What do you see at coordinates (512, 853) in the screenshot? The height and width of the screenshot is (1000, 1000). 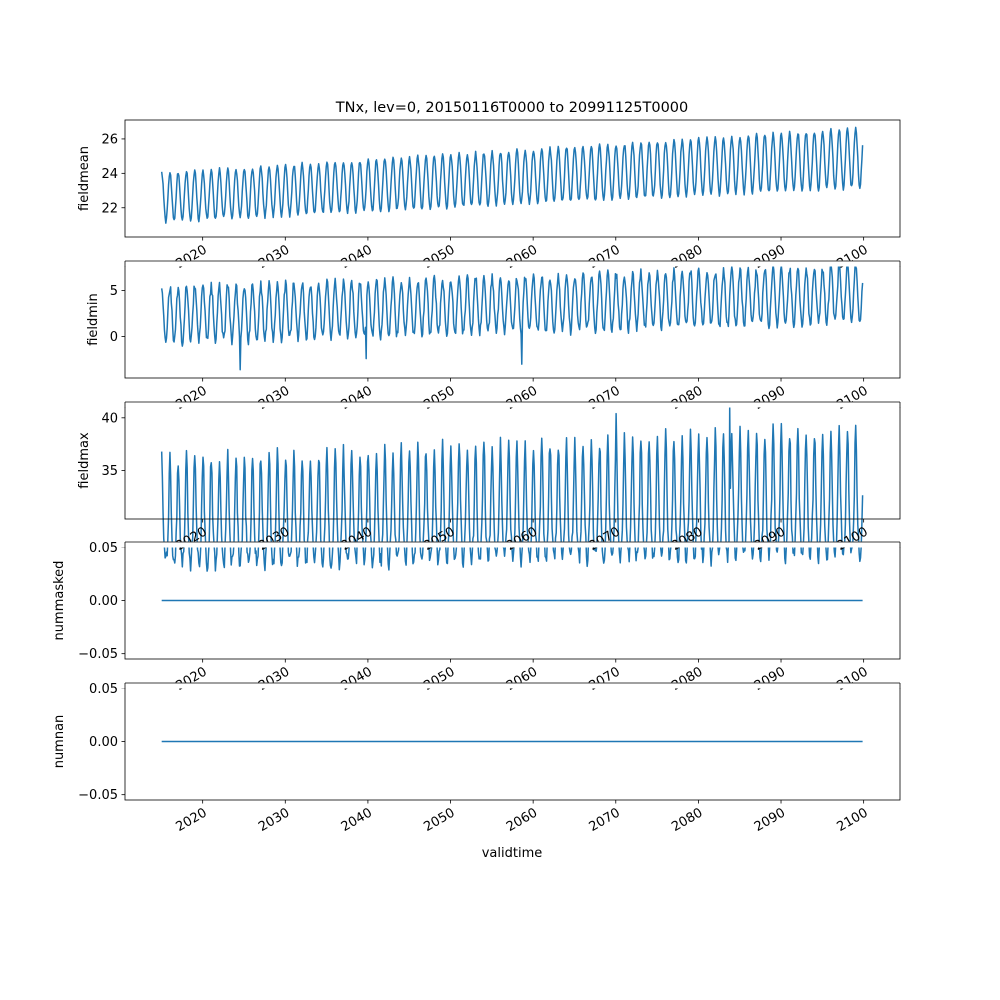 I see `x-axis-label: validtime` at bounding box center [512, 853].